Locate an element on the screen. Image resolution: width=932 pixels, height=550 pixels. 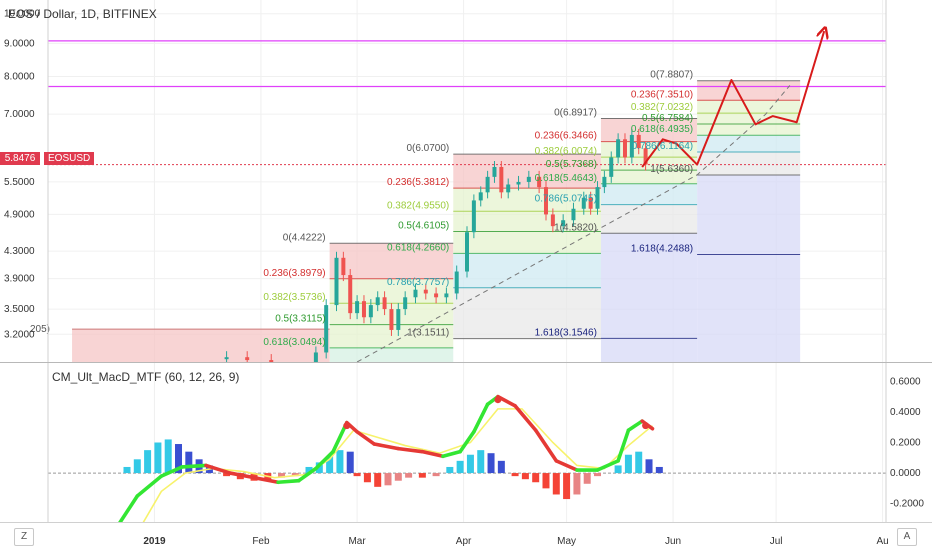
y-tick-label: 4.9000 is located at coordinates (19, 214).